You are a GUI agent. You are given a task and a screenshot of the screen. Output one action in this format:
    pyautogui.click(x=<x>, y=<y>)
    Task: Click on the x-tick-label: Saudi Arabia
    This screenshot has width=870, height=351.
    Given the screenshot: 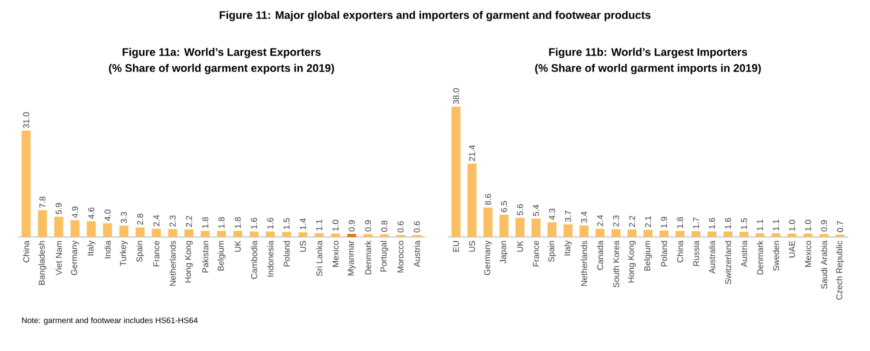 What is the action you would take?
    pyautogui.click(x=824, y=264)
    